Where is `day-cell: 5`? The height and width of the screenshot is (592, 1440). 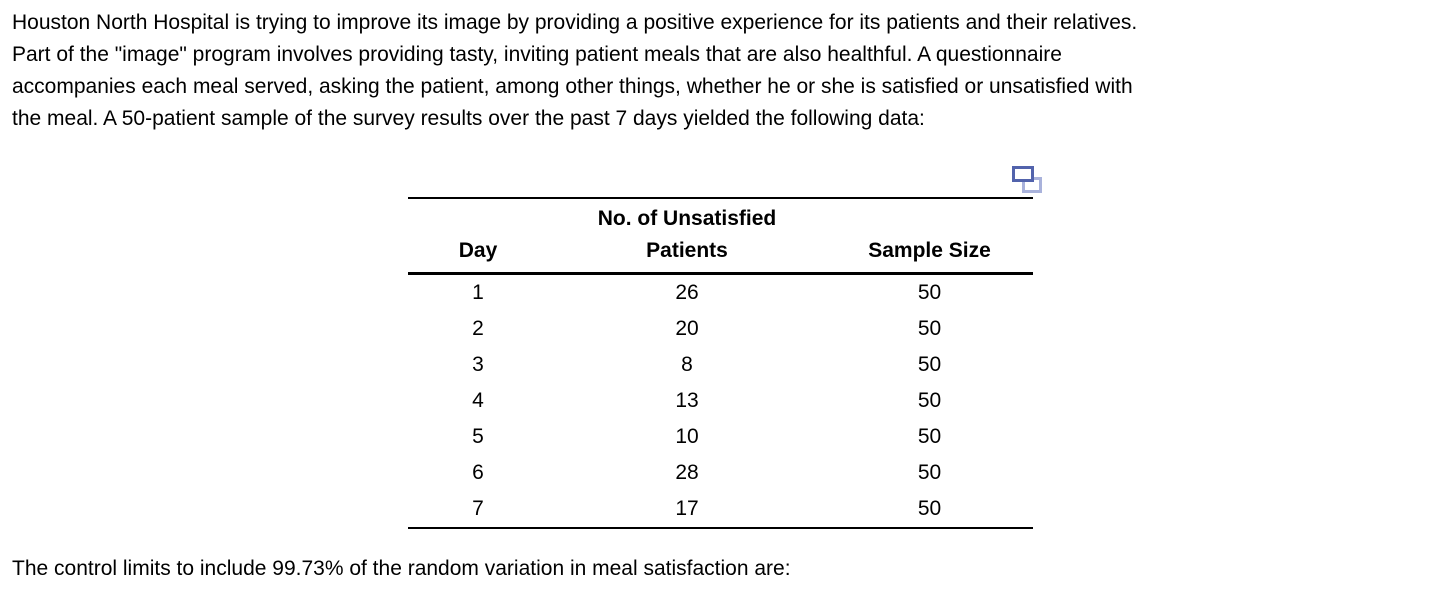 day-cell: 5 is located at coordinates (478, 436).